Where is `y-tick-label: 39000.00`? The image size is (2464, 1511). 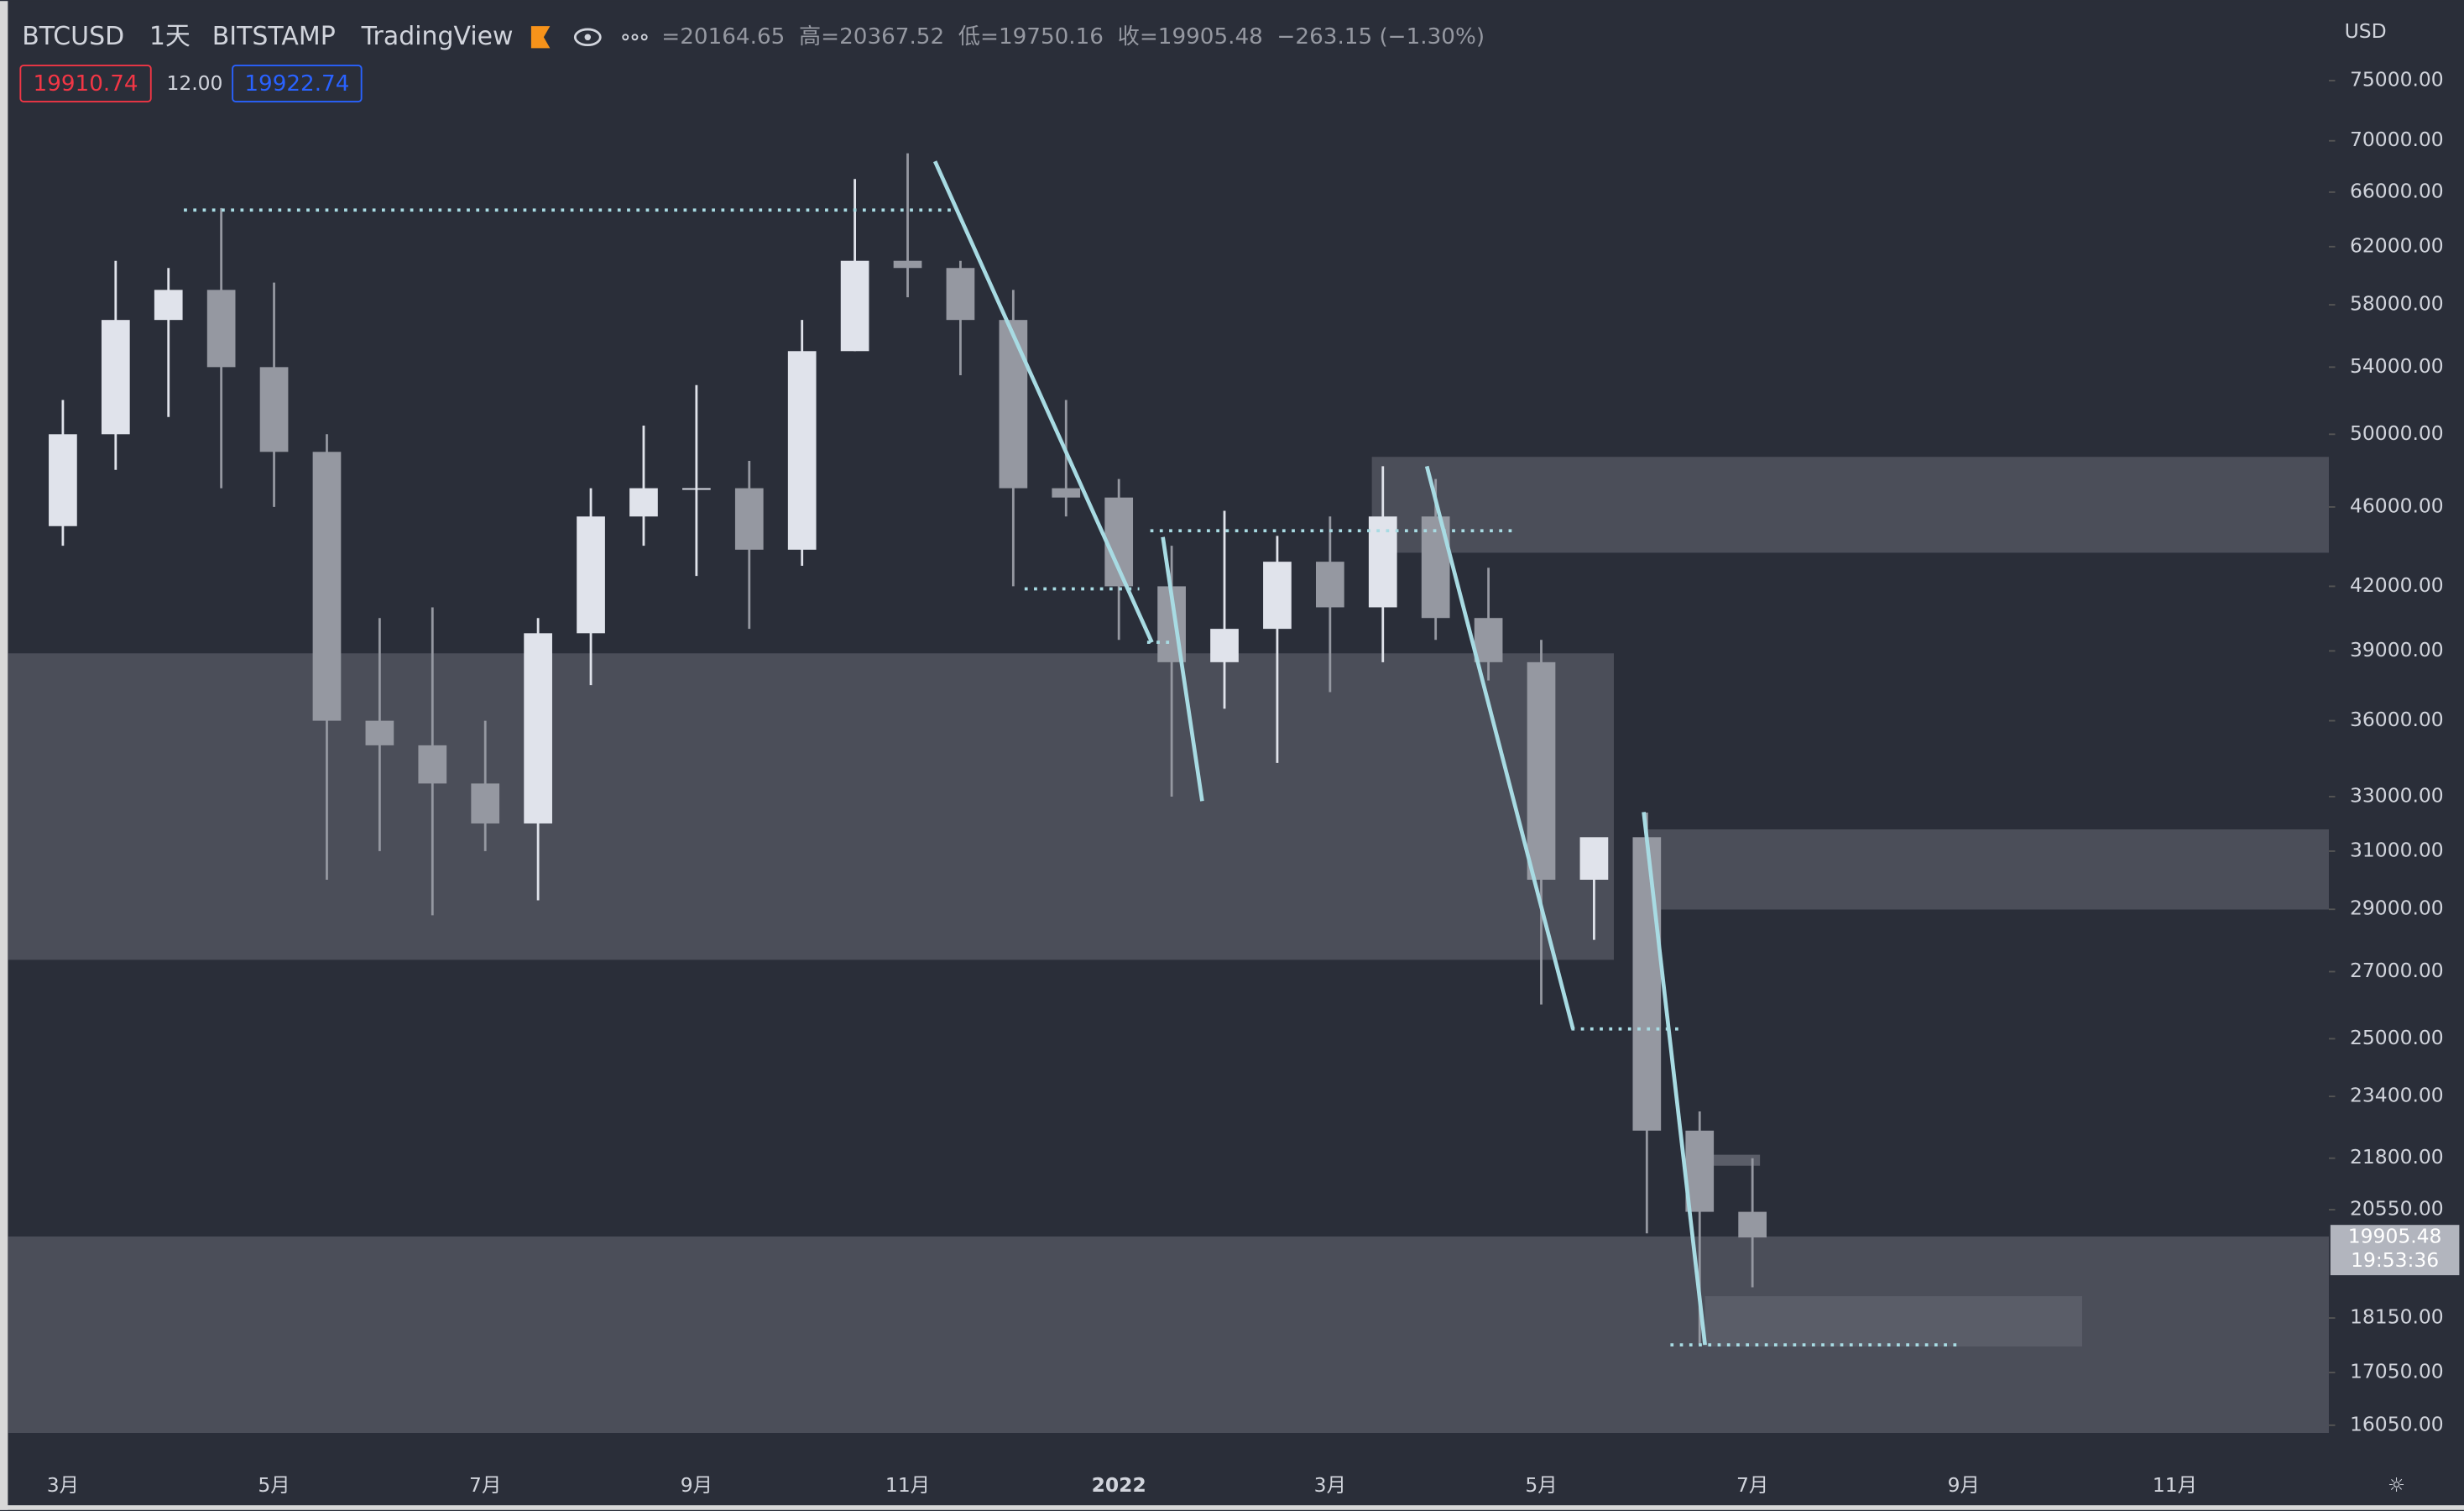
y-tick-label: 39000.00 is located at coordinates (2397, 649).